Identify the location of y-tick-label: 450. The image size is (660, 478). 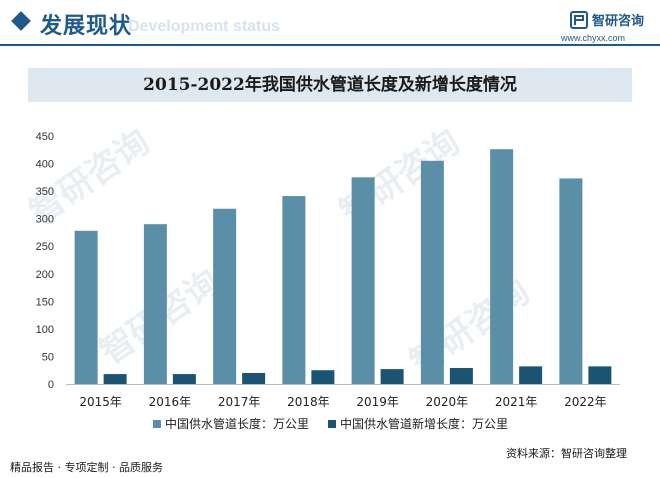
(45, 137).